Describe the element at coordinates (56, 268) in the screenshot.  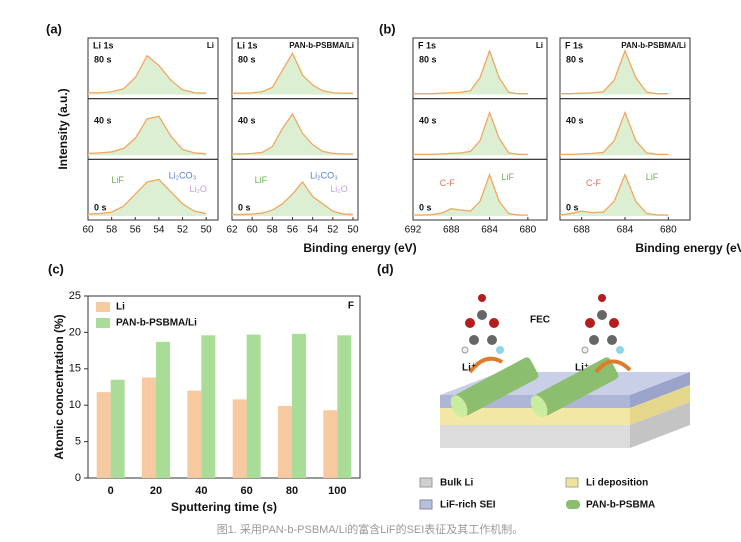
I see `panel-letter: (c)` at that location.